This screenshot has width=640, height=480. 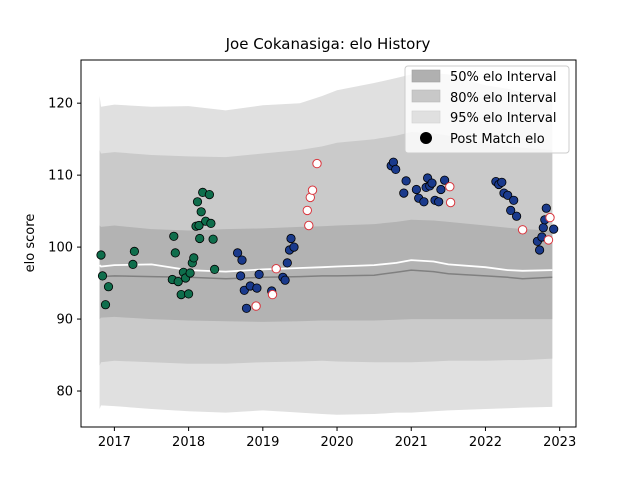 What do you see at coordinates (411, 442) in the screenshot?
I see `x-tick-label: 2021` at bounding box center [411, 442].